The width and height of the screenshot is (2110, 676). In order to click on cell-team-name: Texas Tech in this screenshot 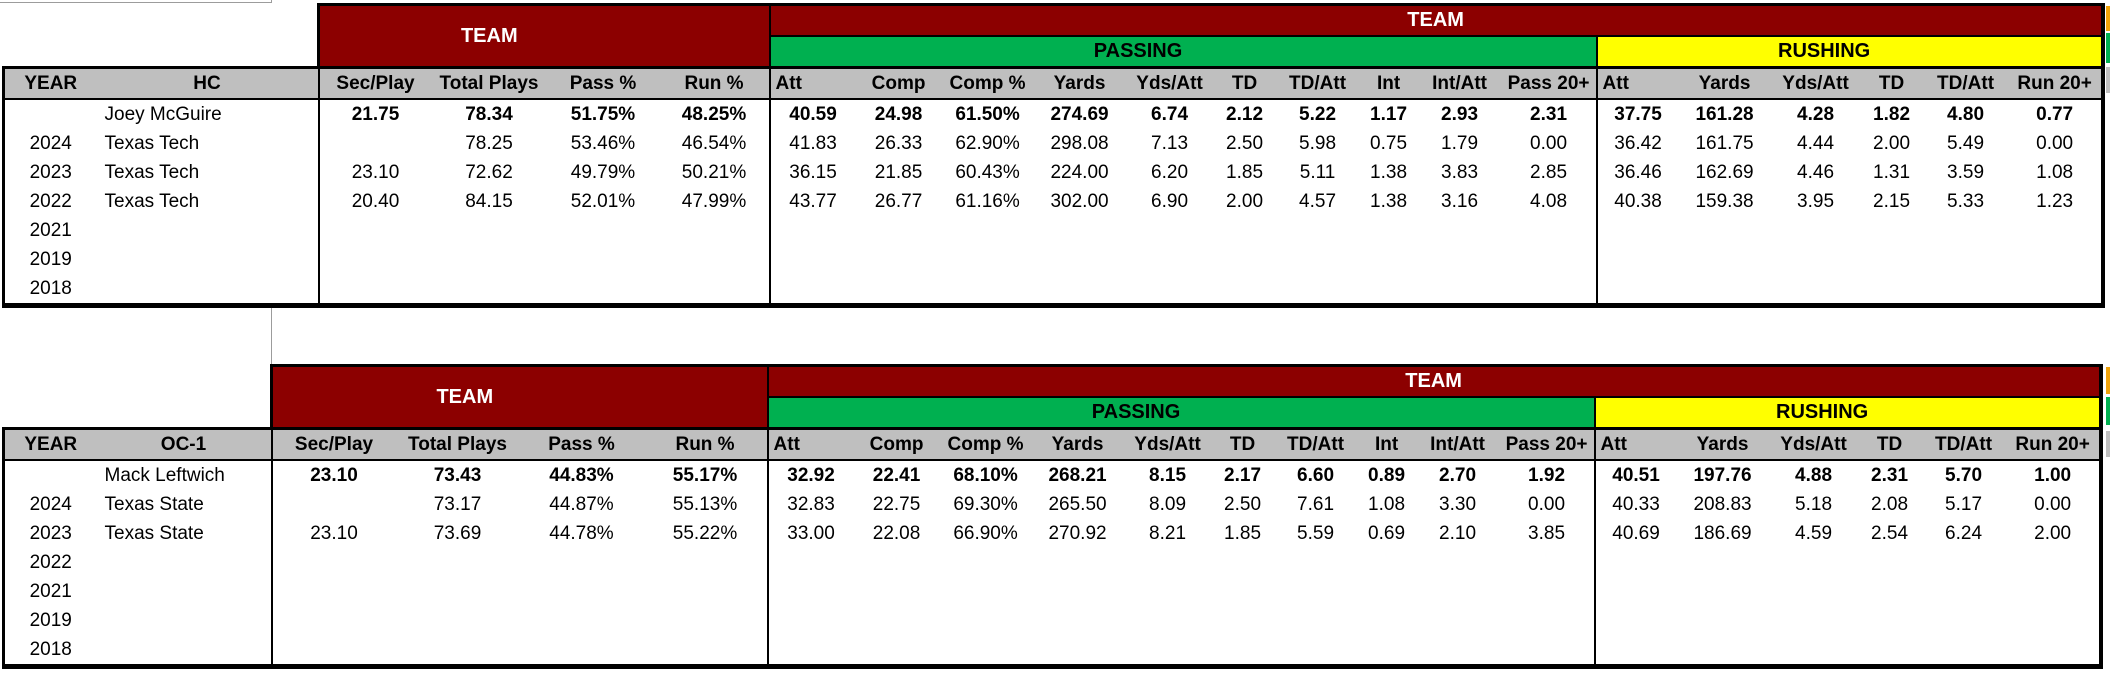, I will do `click(208, 172)`.